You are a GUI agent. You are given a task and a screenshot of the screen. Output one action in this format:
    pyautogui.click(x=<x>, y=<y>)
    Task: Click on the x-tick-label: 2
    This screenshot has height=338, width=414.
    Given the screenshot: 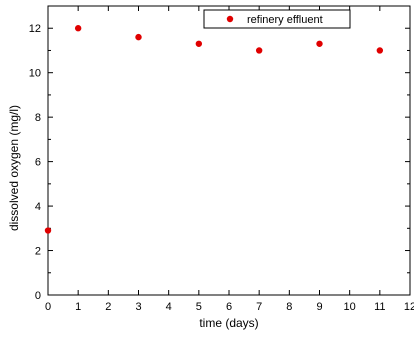 What is the action you would take?
    pyautogui.click(x=108, y=307)
    